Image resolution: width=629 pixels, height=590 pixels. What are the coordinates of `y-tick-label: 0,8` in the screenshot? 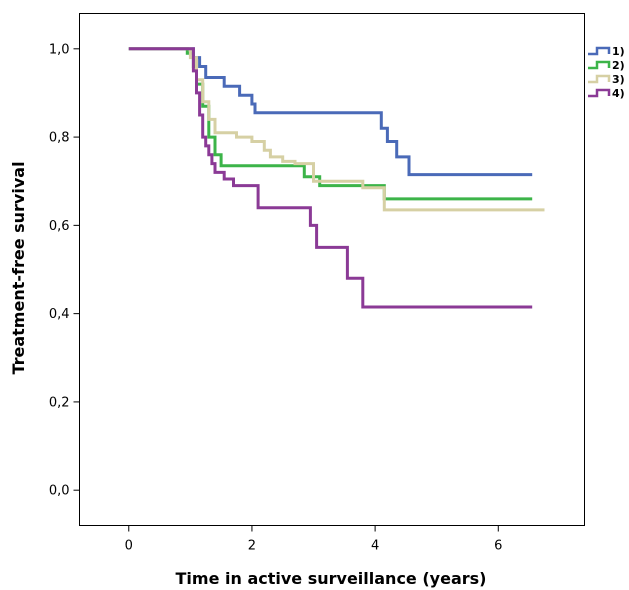 It's located at (59, 138).